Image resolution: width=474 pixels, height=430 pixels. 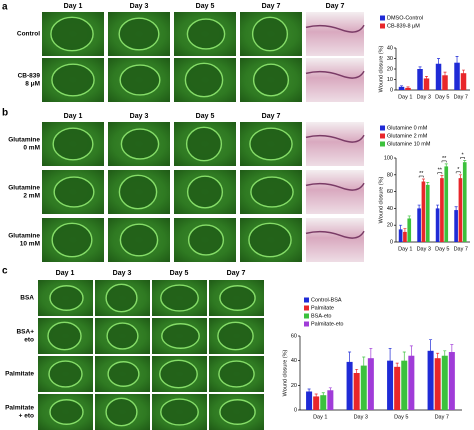 What do you see at coordinates (335, 28) in the screenshot?
I see `epidermis` at bounding box center [335, 28].